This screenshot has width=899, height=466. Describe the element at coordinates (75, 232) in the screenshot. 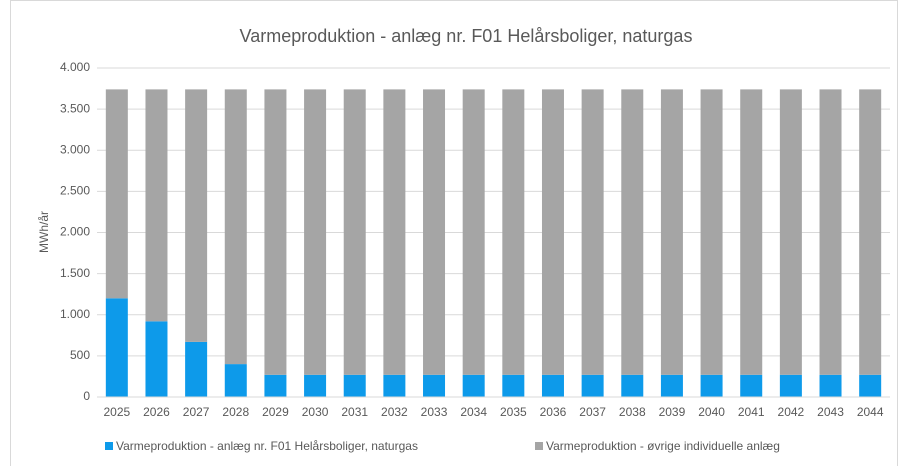

I see `y-tick-label: 2.000` at that location.